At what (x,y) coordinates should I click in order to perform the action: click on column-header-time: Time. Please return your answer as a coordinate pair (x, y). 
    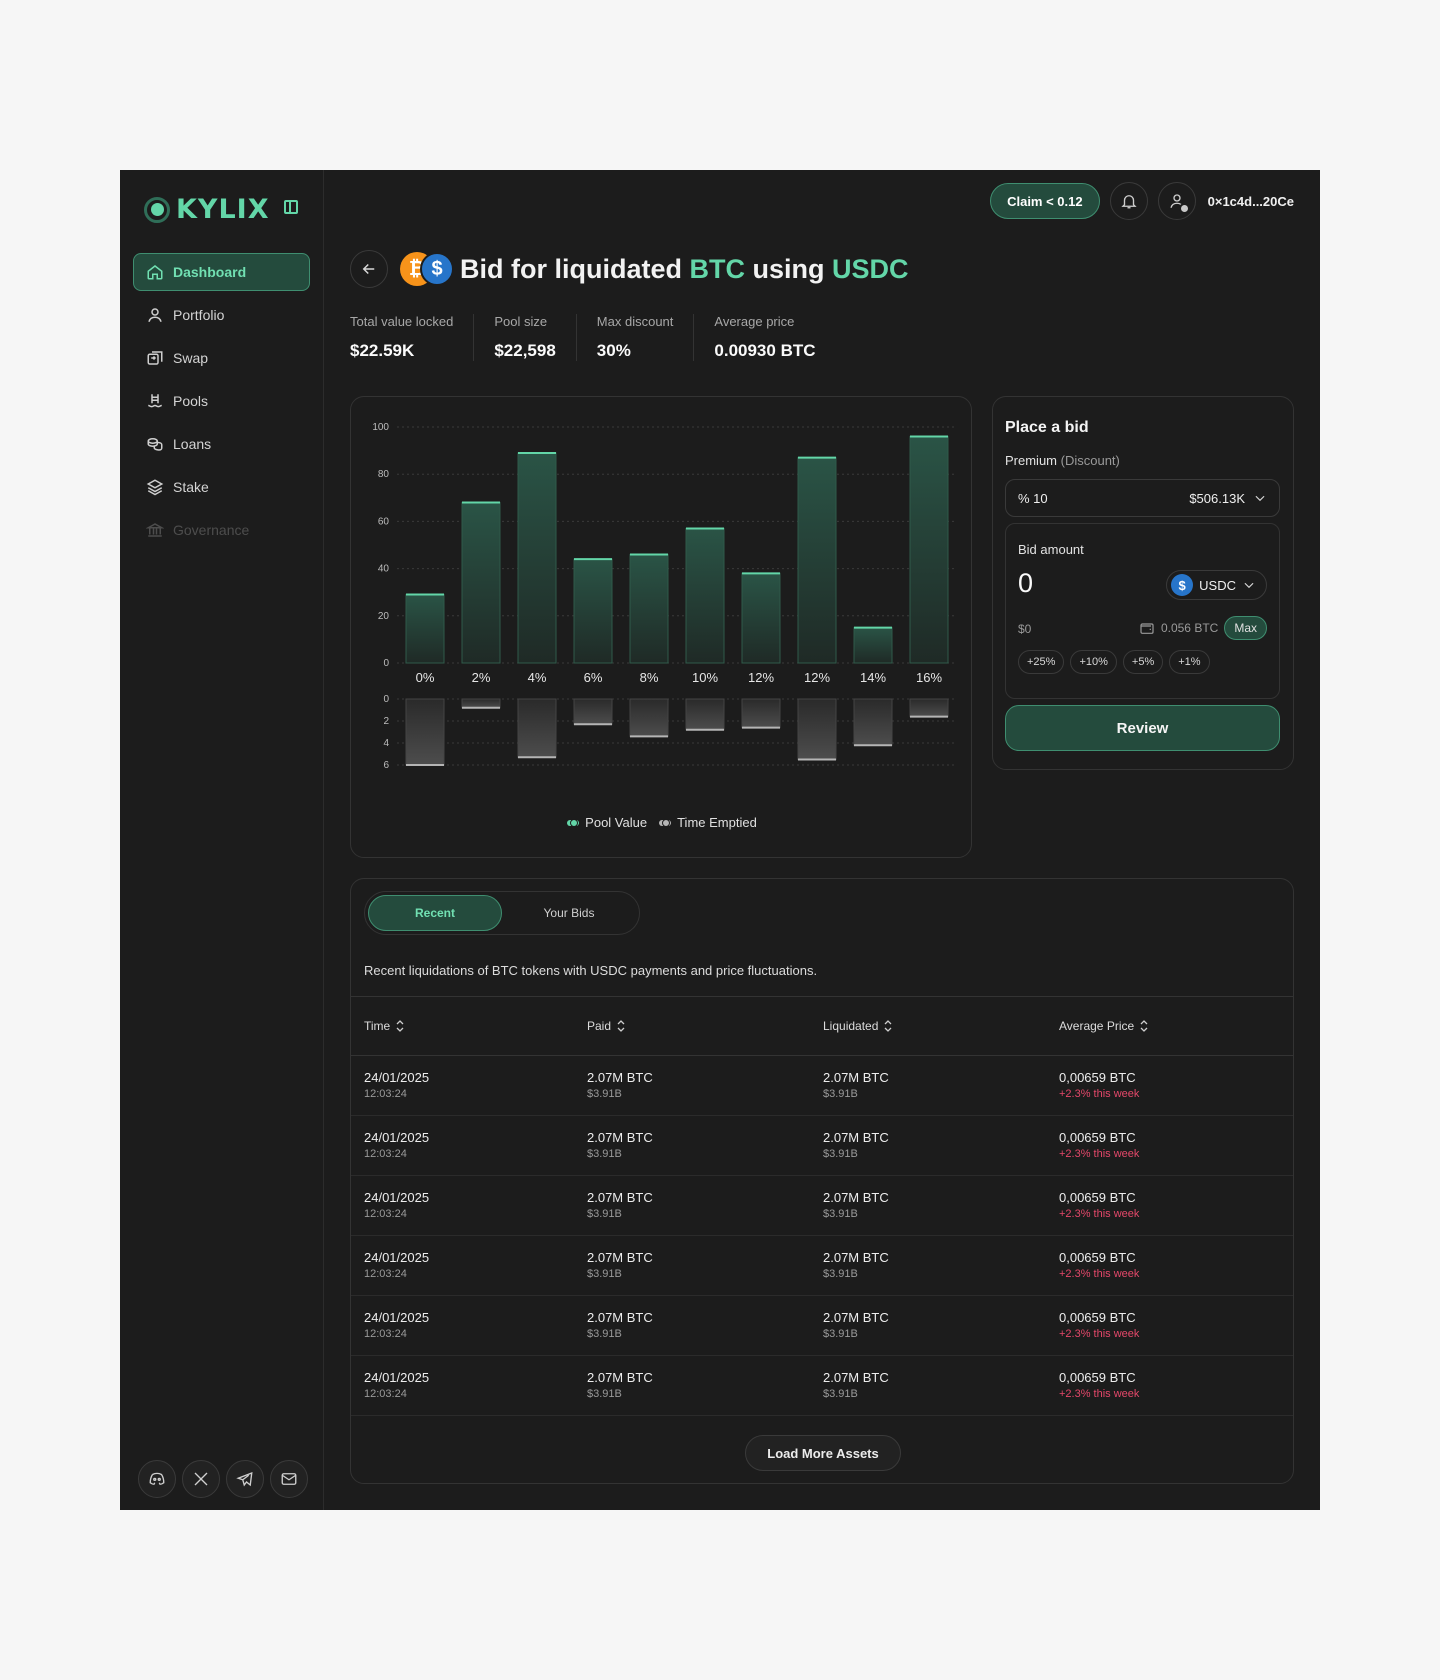
    Looking at the image, I should click on (384, 1026).